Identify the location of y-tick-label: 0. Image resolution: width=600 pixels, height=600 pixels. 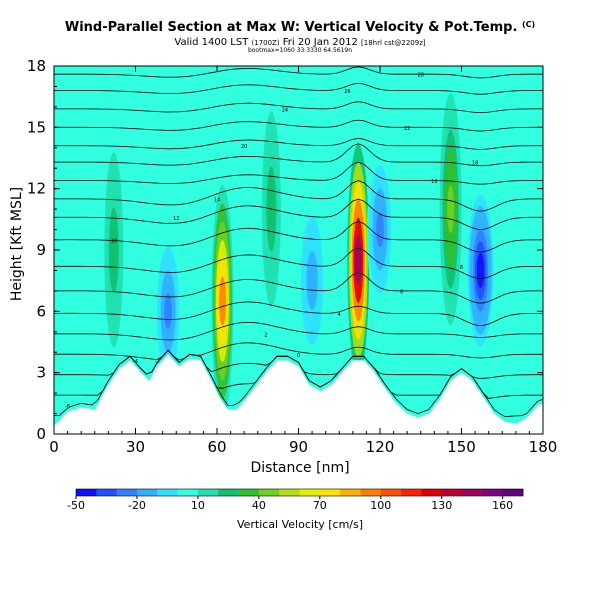
(41, 434).